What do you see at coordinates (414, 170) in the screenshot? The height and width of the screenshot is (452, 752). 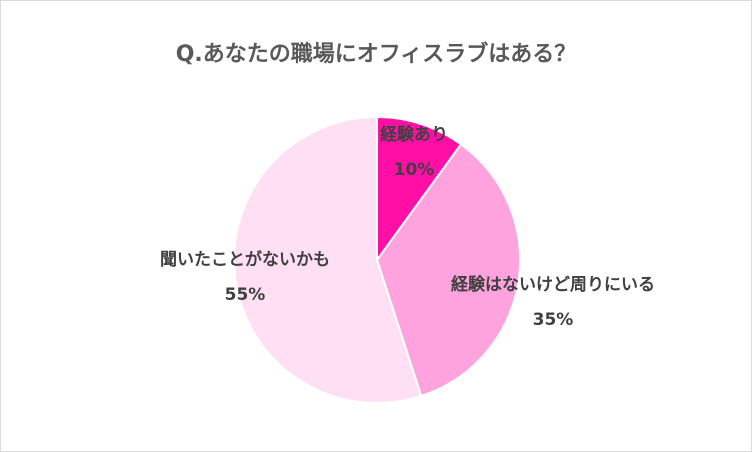 I see `value-label: 10%` at bounding box center [414, 170].